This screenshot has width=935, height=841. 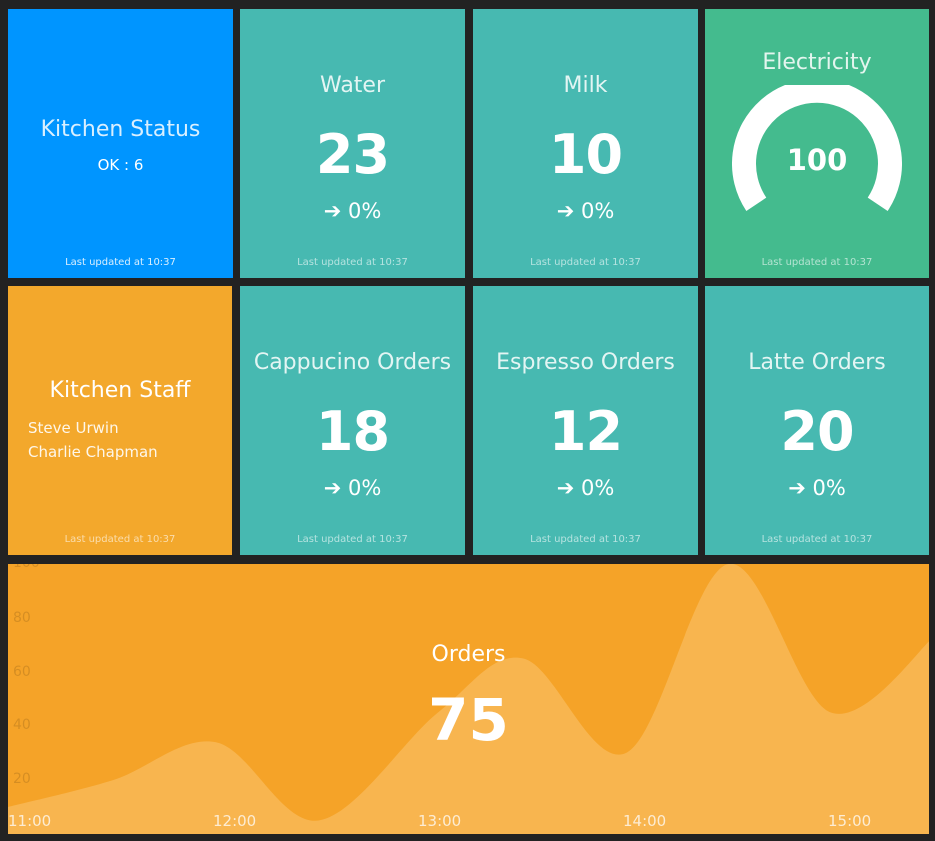 What do you see at coordinates (468, 654) in the screenshot?
I see `orders-title: Orders` at bounding box center [468, 654].